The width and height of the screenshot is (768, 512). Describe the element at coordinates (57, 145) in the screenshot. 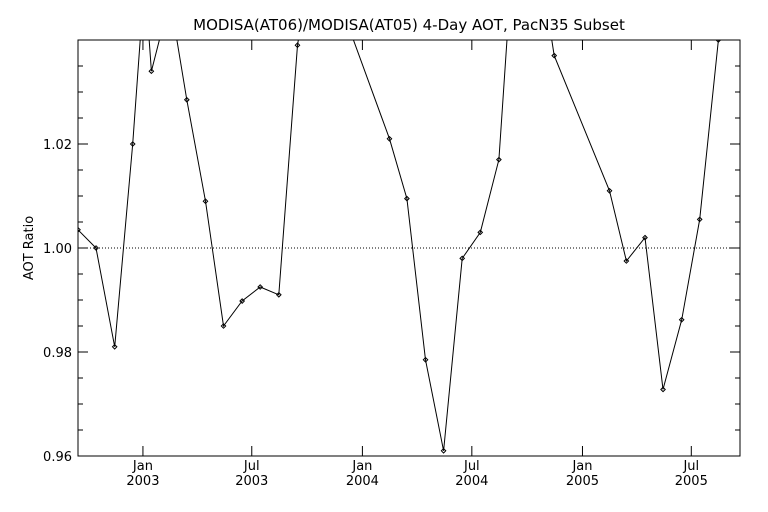

I see `y-tick-label: 1.02` at that location.